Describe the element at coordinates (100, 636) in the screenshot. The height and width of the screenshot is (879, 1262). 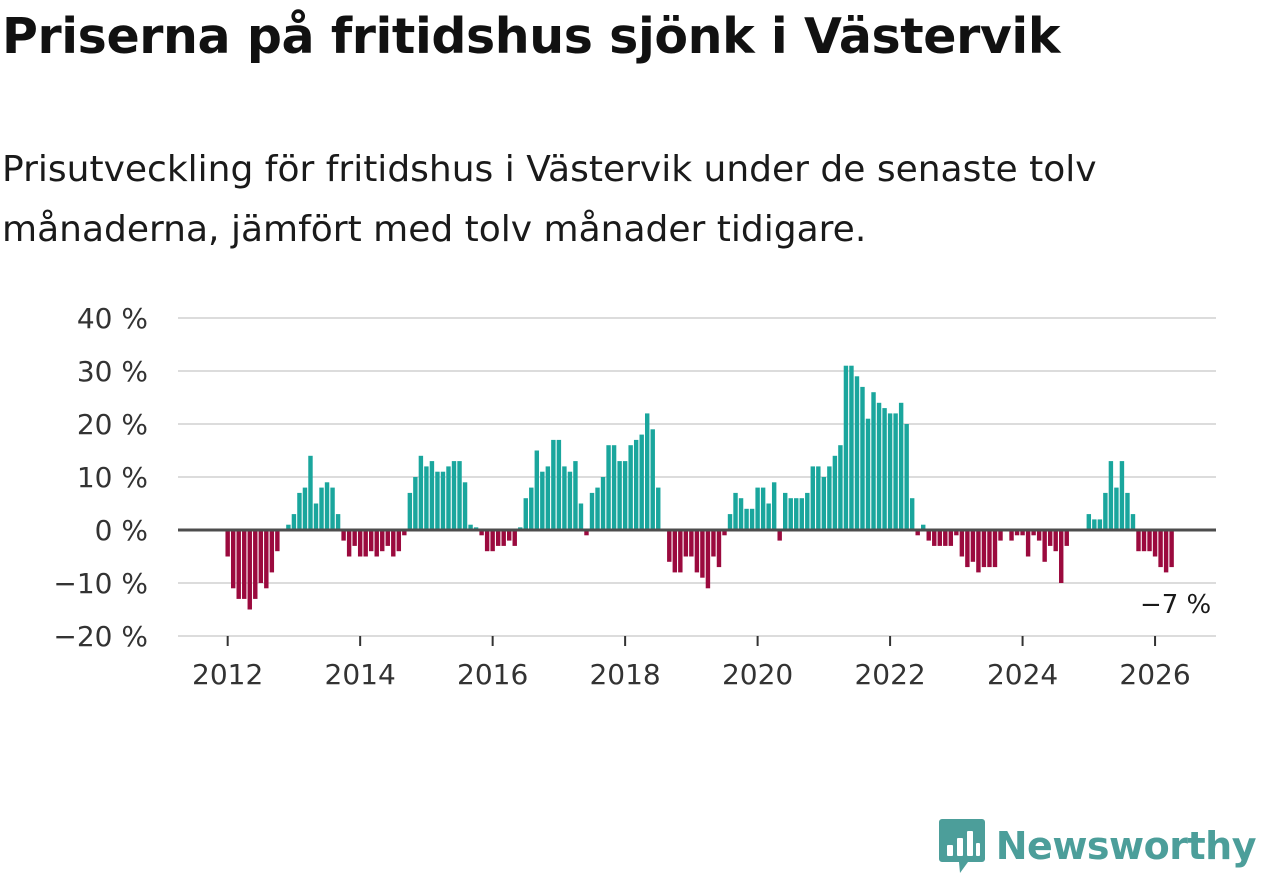
I see `y-tick-label: −20 %` at that location.